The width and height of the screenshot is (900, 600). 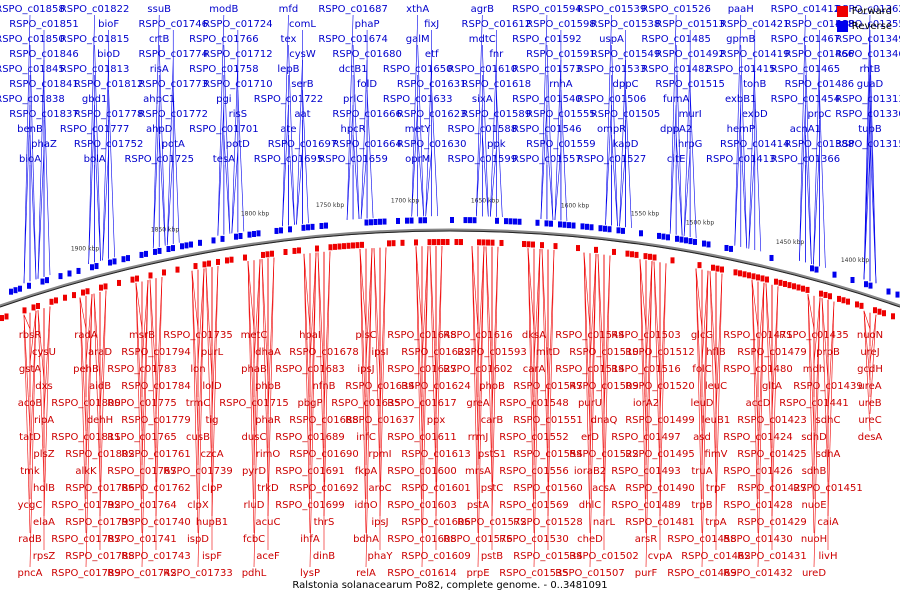 I want to click on gene-label: msrB, so click(x=142, y=335).